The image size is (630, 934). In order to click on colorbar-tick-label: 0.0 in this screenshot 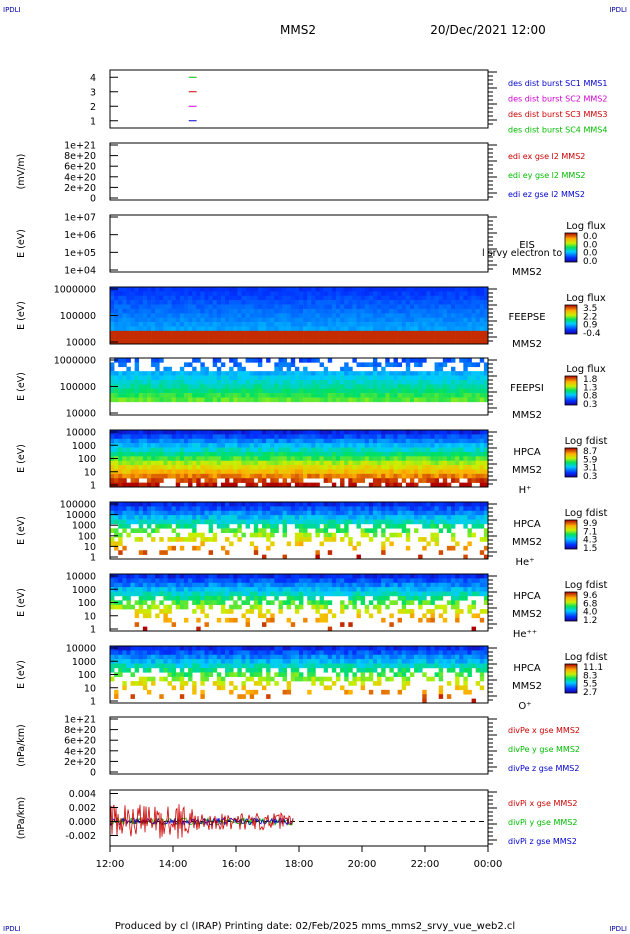, I will do `click(590, 245)`.